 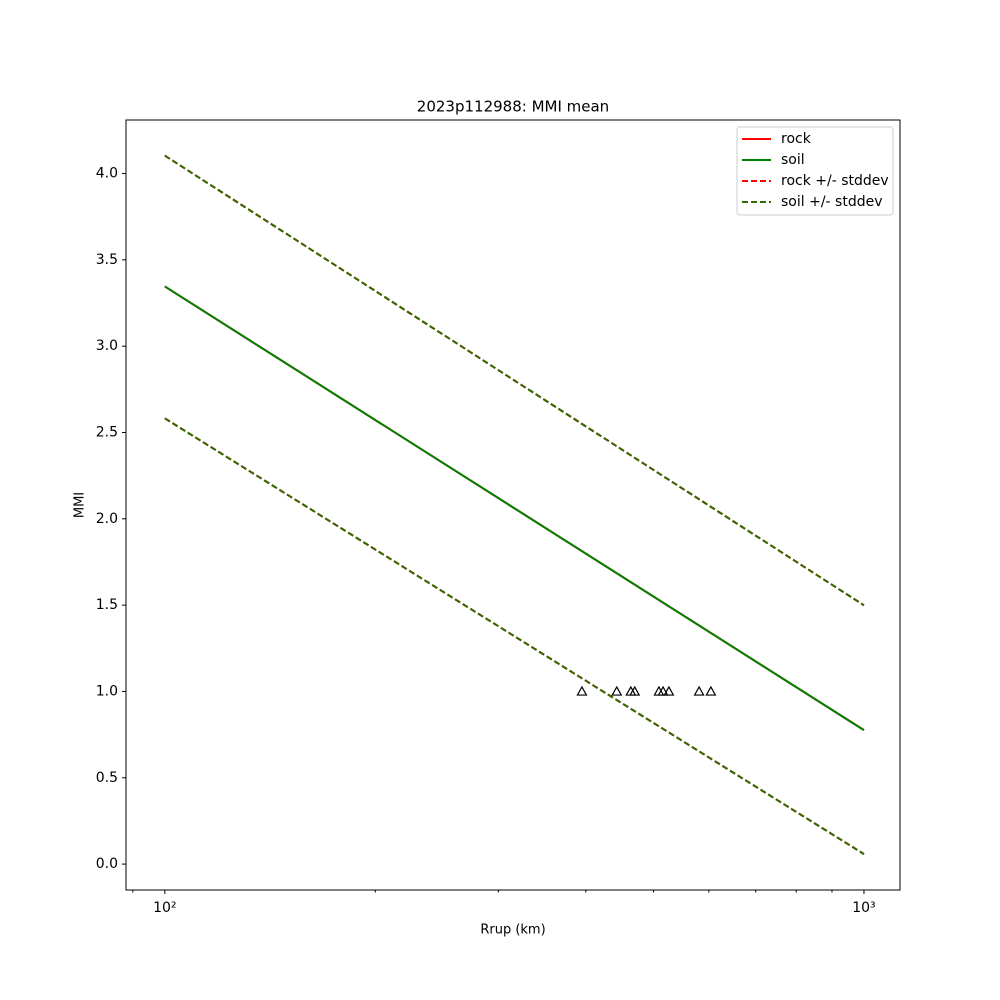 I want to click on x-tick-label: 10², so click(x=164, y=908).